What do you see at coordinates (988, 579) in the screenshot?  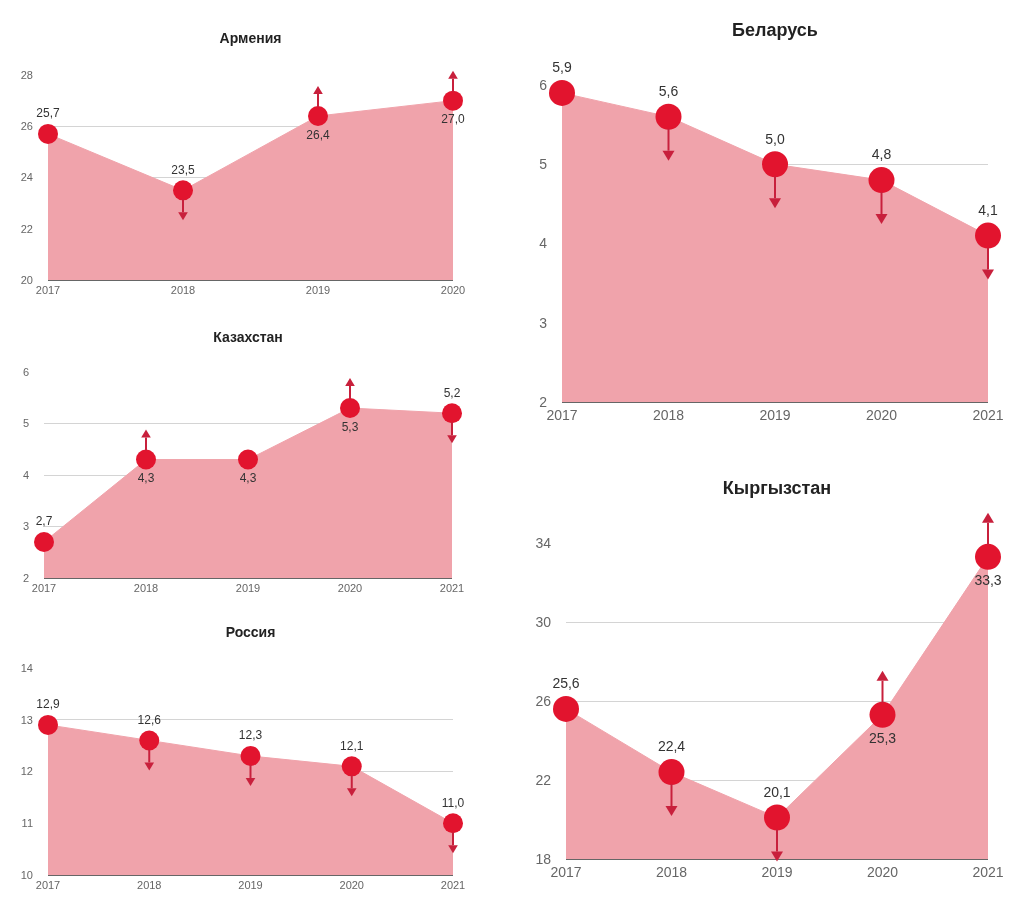 I see `data-label: 33,3` at bounding box center [988, 579].